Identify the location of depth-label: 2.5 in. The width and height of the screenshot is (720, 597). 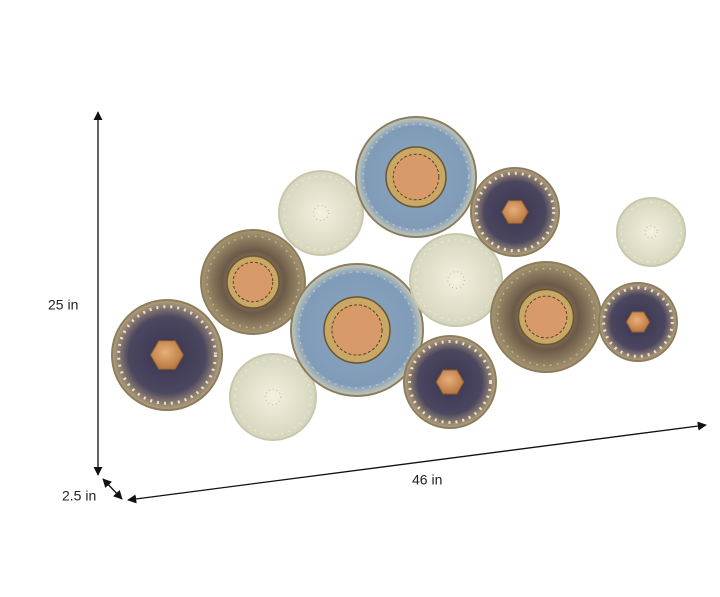
(79, 496).